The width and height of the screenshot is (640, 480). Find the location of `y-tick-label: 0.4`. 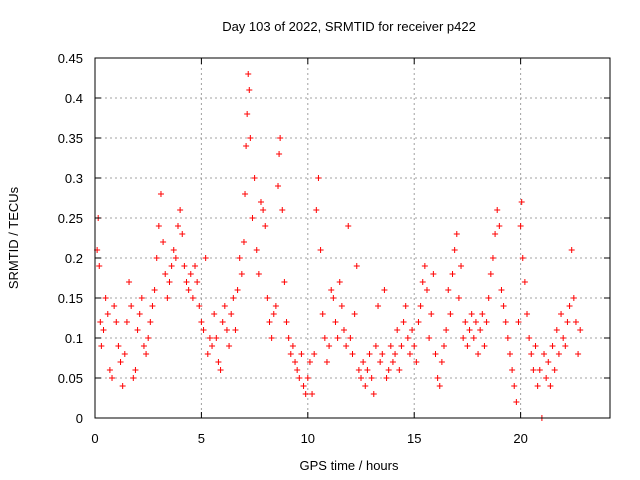

y-tick-label: 0.4 is located at coordinates (74, 98).